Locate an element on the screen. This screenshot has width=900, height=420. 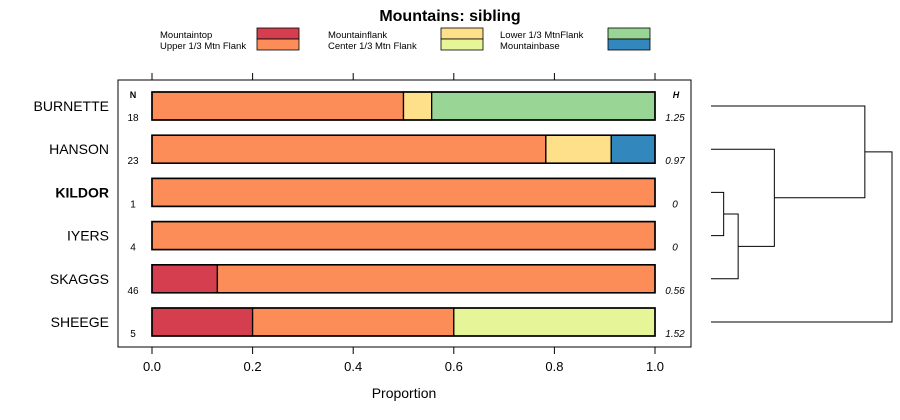
x-tick-label: 1.0 is located at coordinates (655, 366).